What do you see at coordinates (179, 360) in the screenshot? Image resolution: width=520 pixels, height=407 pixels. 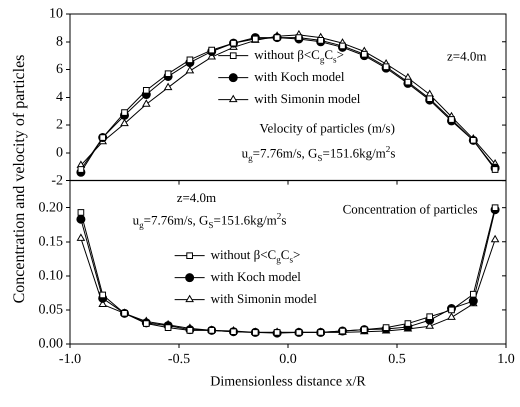 I see `x-tick-label: -0.5` at bounding box center [179, 360].